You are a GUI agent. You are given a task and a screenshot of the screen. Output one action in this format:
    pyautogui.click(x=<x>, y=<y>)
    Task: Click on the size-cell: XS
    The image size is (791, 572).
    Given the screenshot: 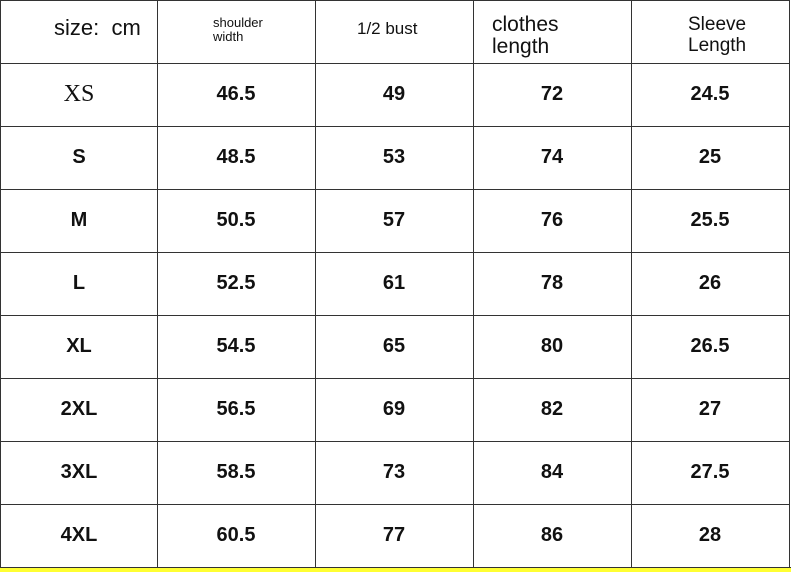 What is the action you would take?
    pyautogui.click(x=79, y=94)
    